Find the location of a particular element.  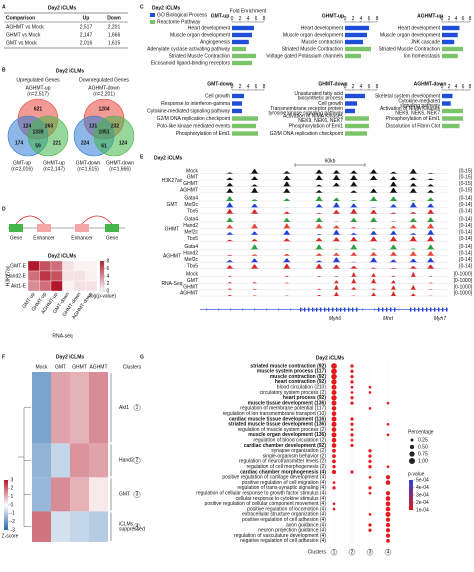

term-label: heart contraction (92) is located at coordinates (300, 382).